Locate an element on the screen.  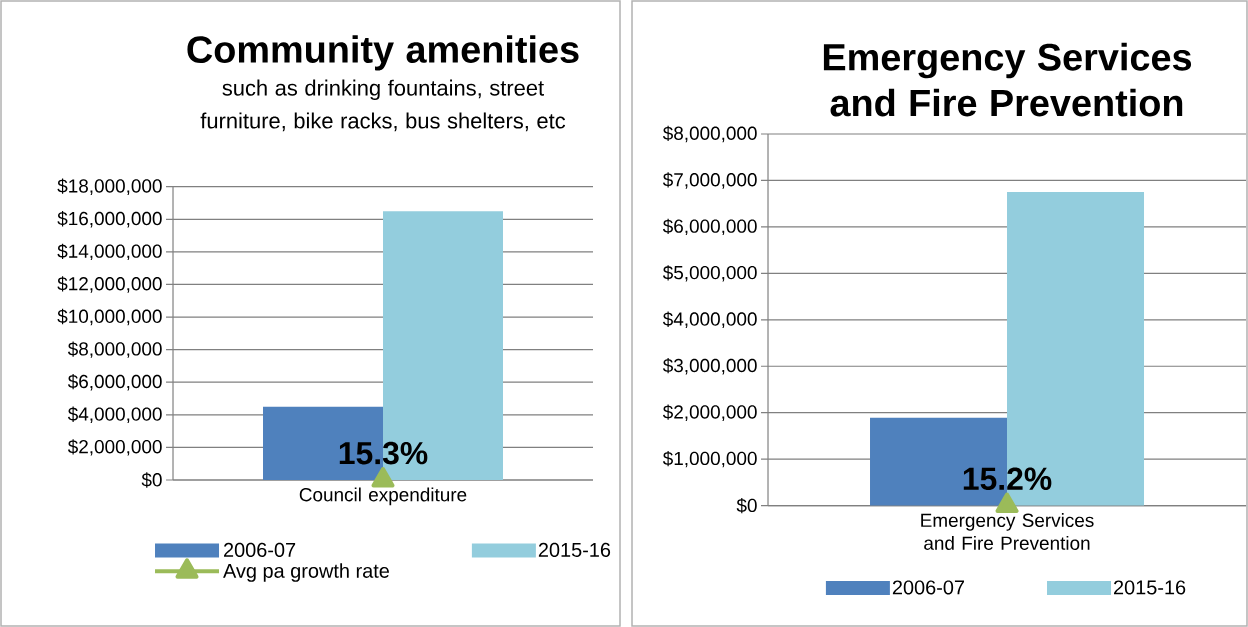
text: Emergency Services and Fire Prevention is located at coordinates (1007, 531).